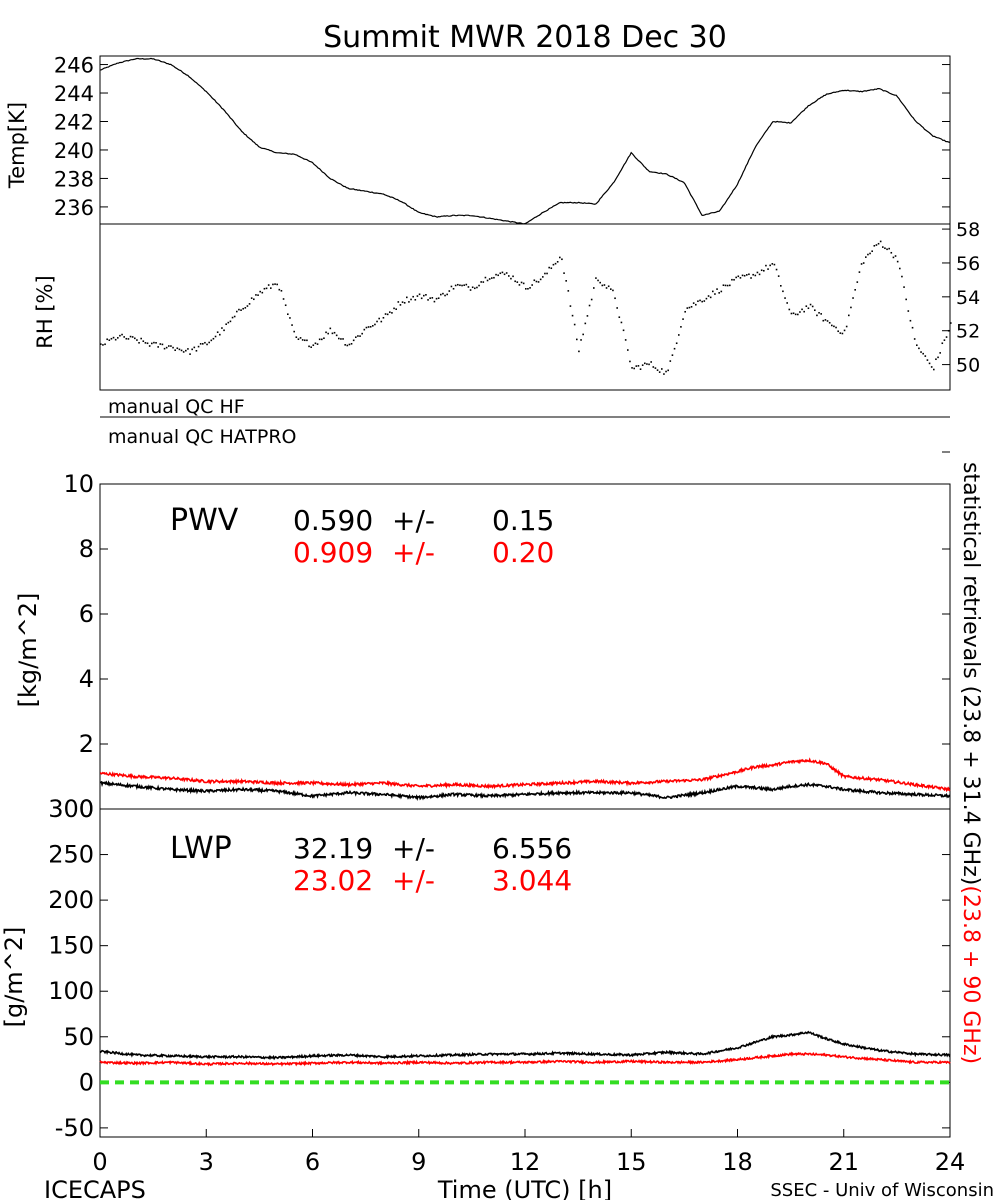  Describe the element at coordinates (631, 1162) in the screenshot. I see `lwp-xtick-label: 15` at that location.